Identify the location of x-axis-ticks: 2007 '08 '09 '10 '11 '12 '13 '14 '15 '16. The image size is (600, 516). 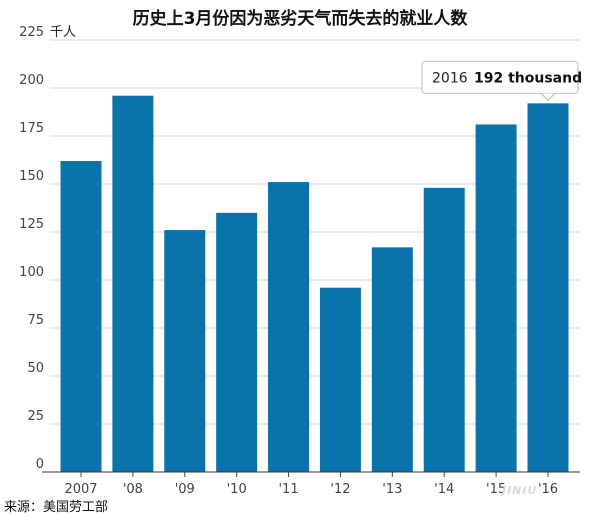
(311, 484).